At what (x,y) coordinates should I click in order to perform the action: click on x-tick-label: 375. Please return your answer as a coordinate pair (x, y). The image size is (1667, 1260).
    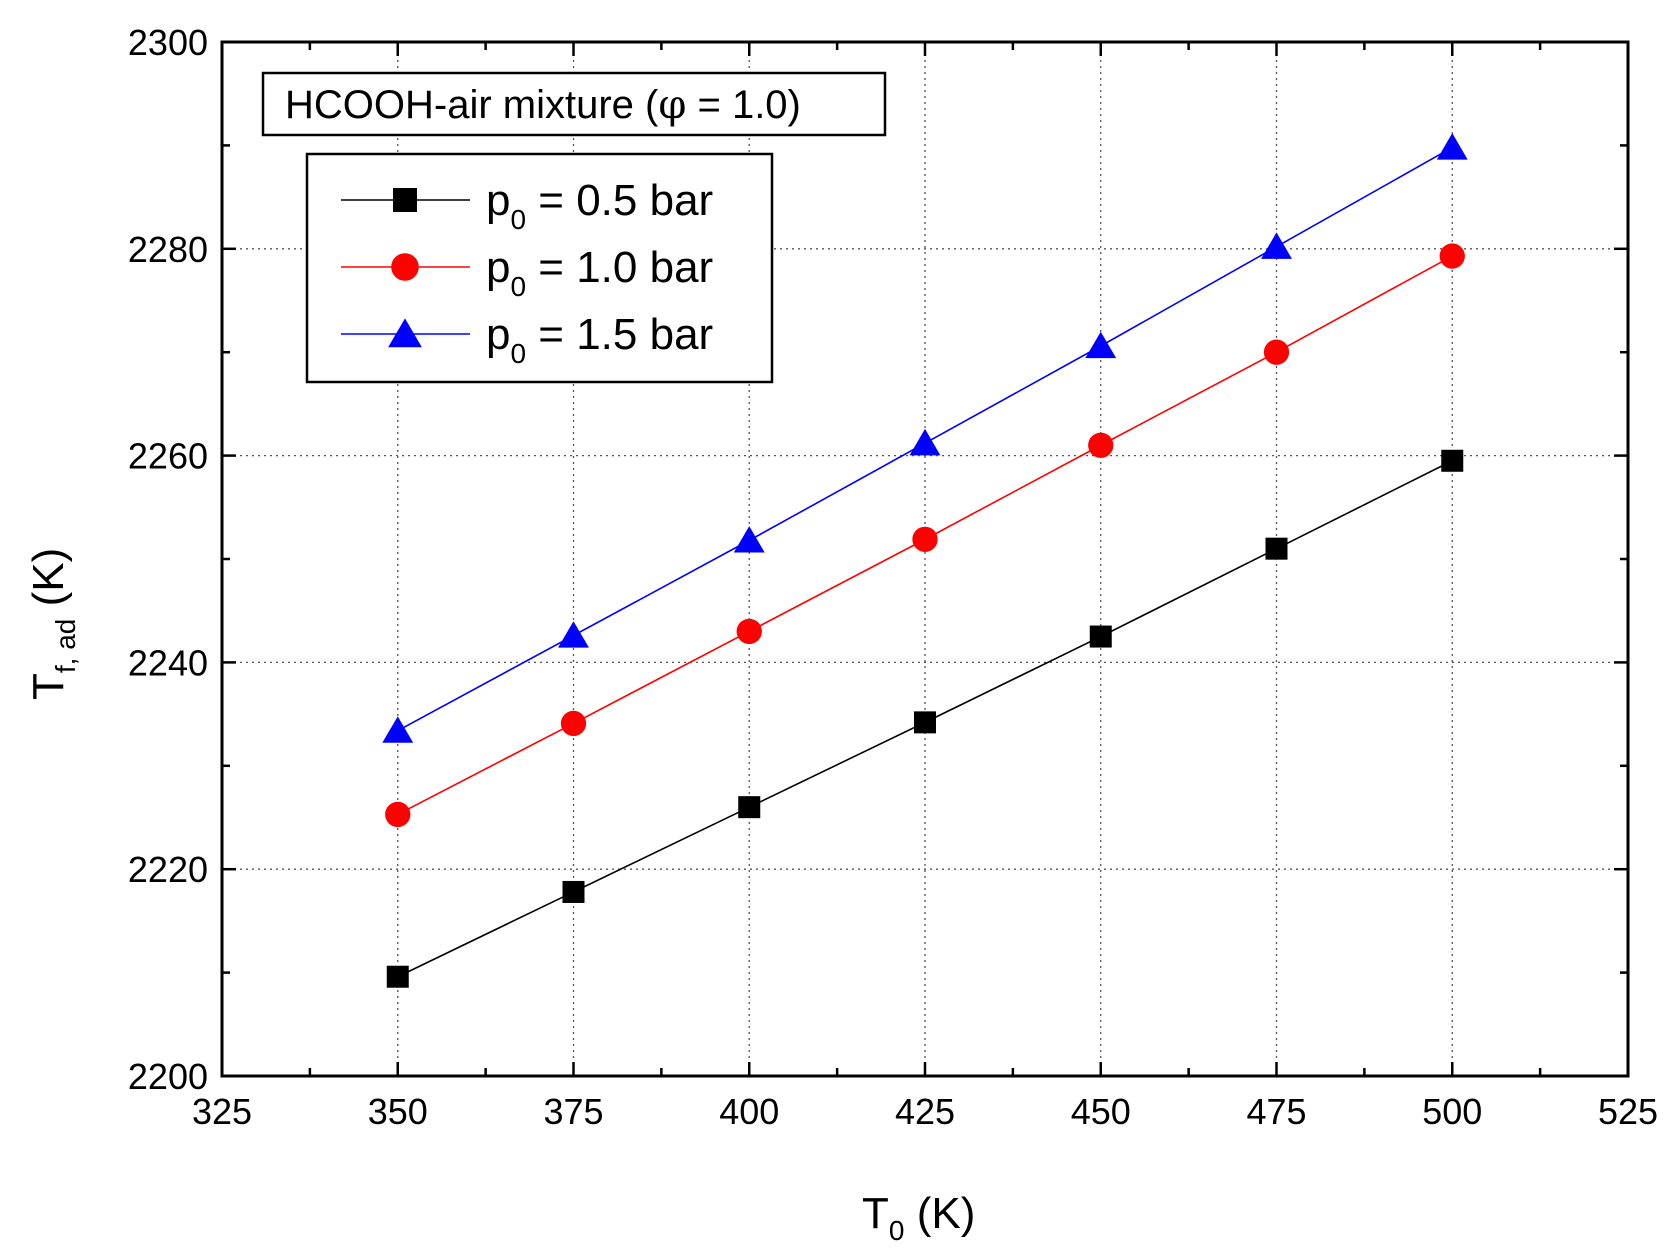
    Looking at the image, I should click on (573, 1111).